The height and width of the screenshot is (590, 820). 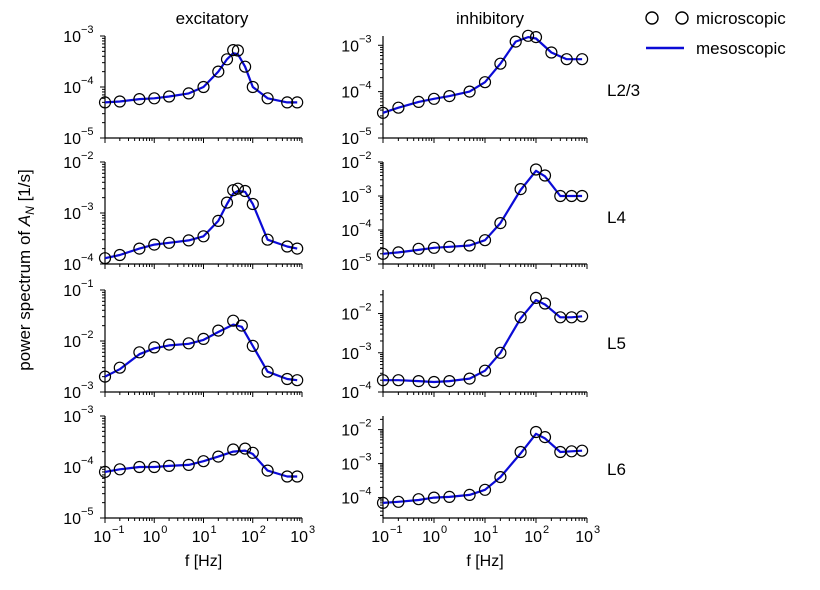 I want to click on y-tick-exponent: −1, so click(x=87, y=284).